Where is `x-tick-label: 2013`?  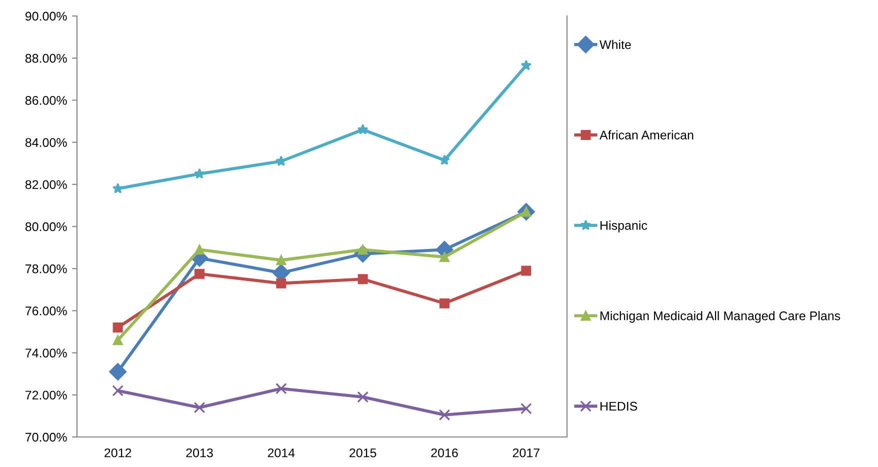 x-tick-label: 2013 is located at coordinates (199, 453).